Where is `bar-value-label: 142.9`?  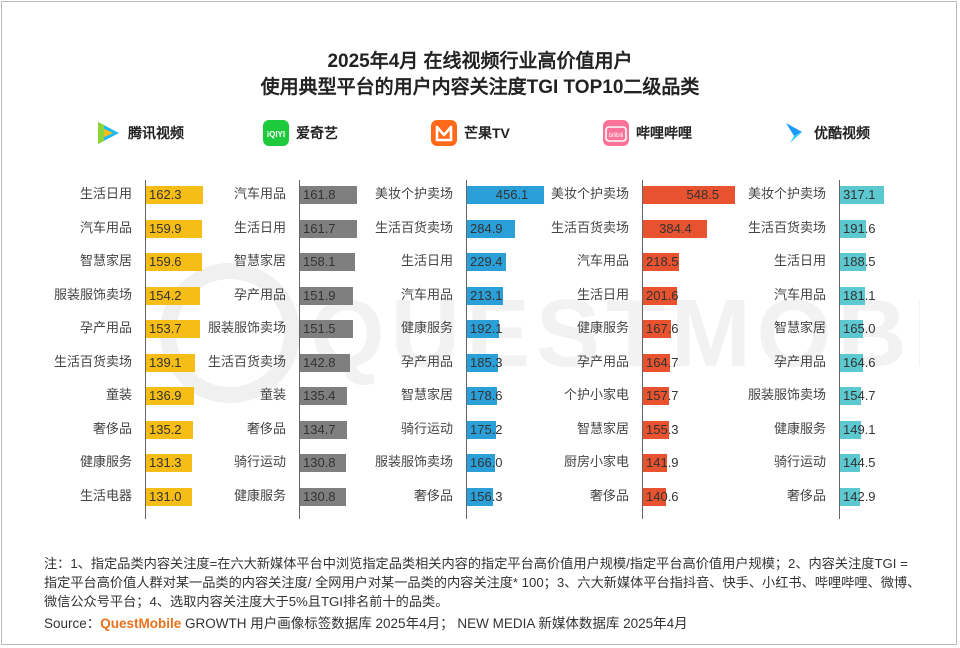
bar-value-label: 142.9 is located at coordinates (859, 496).